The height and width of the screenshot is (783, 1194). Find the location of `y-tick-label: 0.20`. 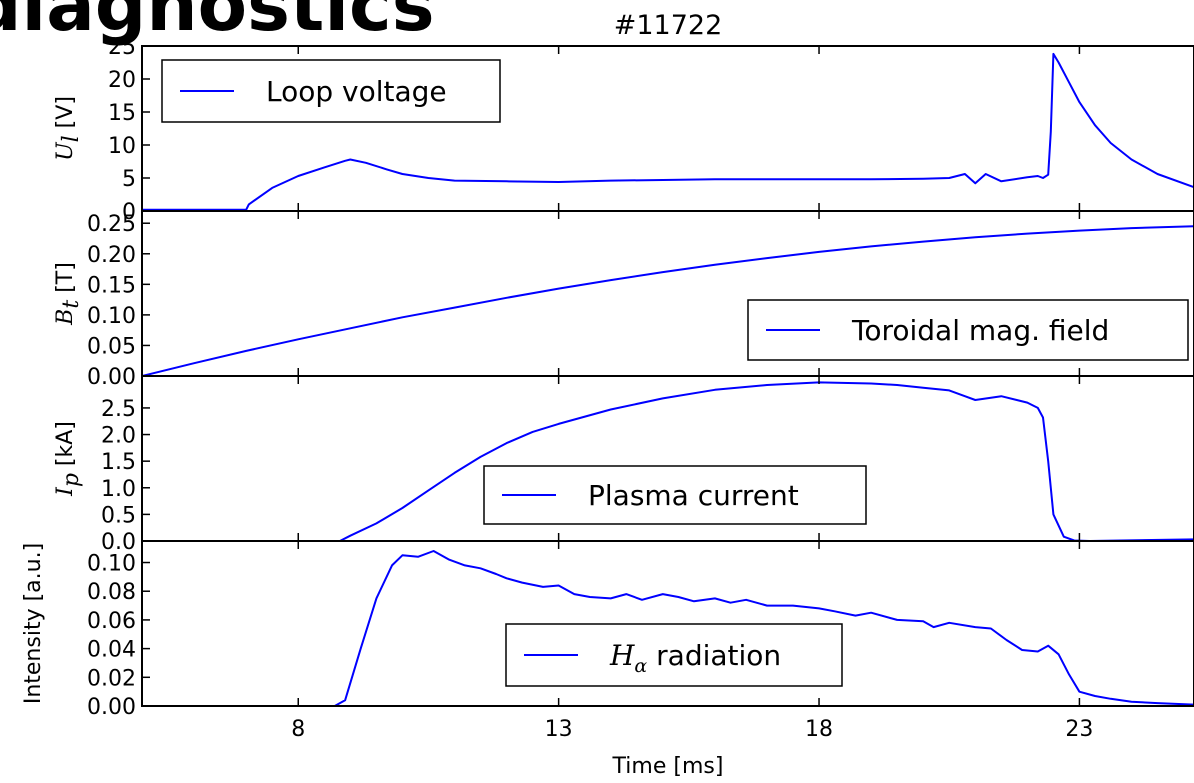

y-tick-label: 0.20 is located at coordinates (111, 255).